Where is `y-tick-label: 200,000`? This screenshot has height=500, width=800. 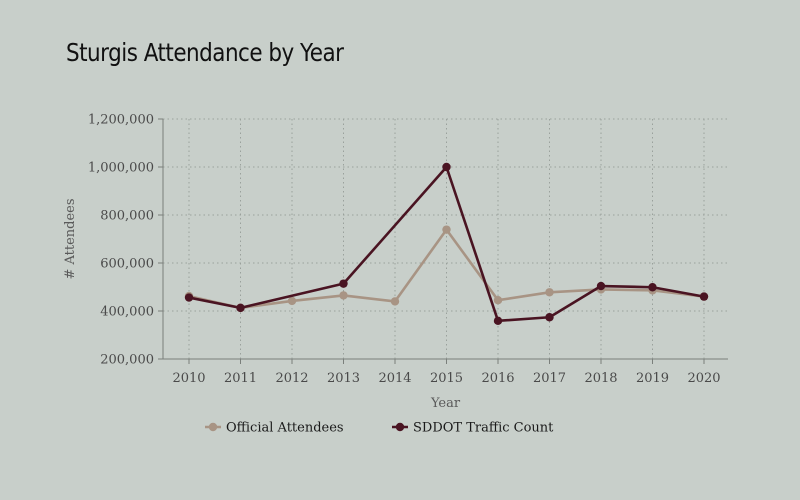
y-tick-label: 200,000 is located at coordinates (127, 360).